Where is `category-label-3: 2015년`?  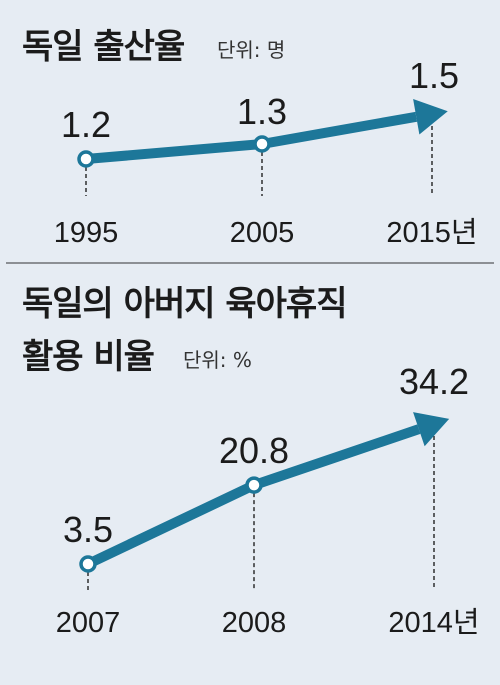
category-label-3: 2015년 is located at coordinates (431, 233).